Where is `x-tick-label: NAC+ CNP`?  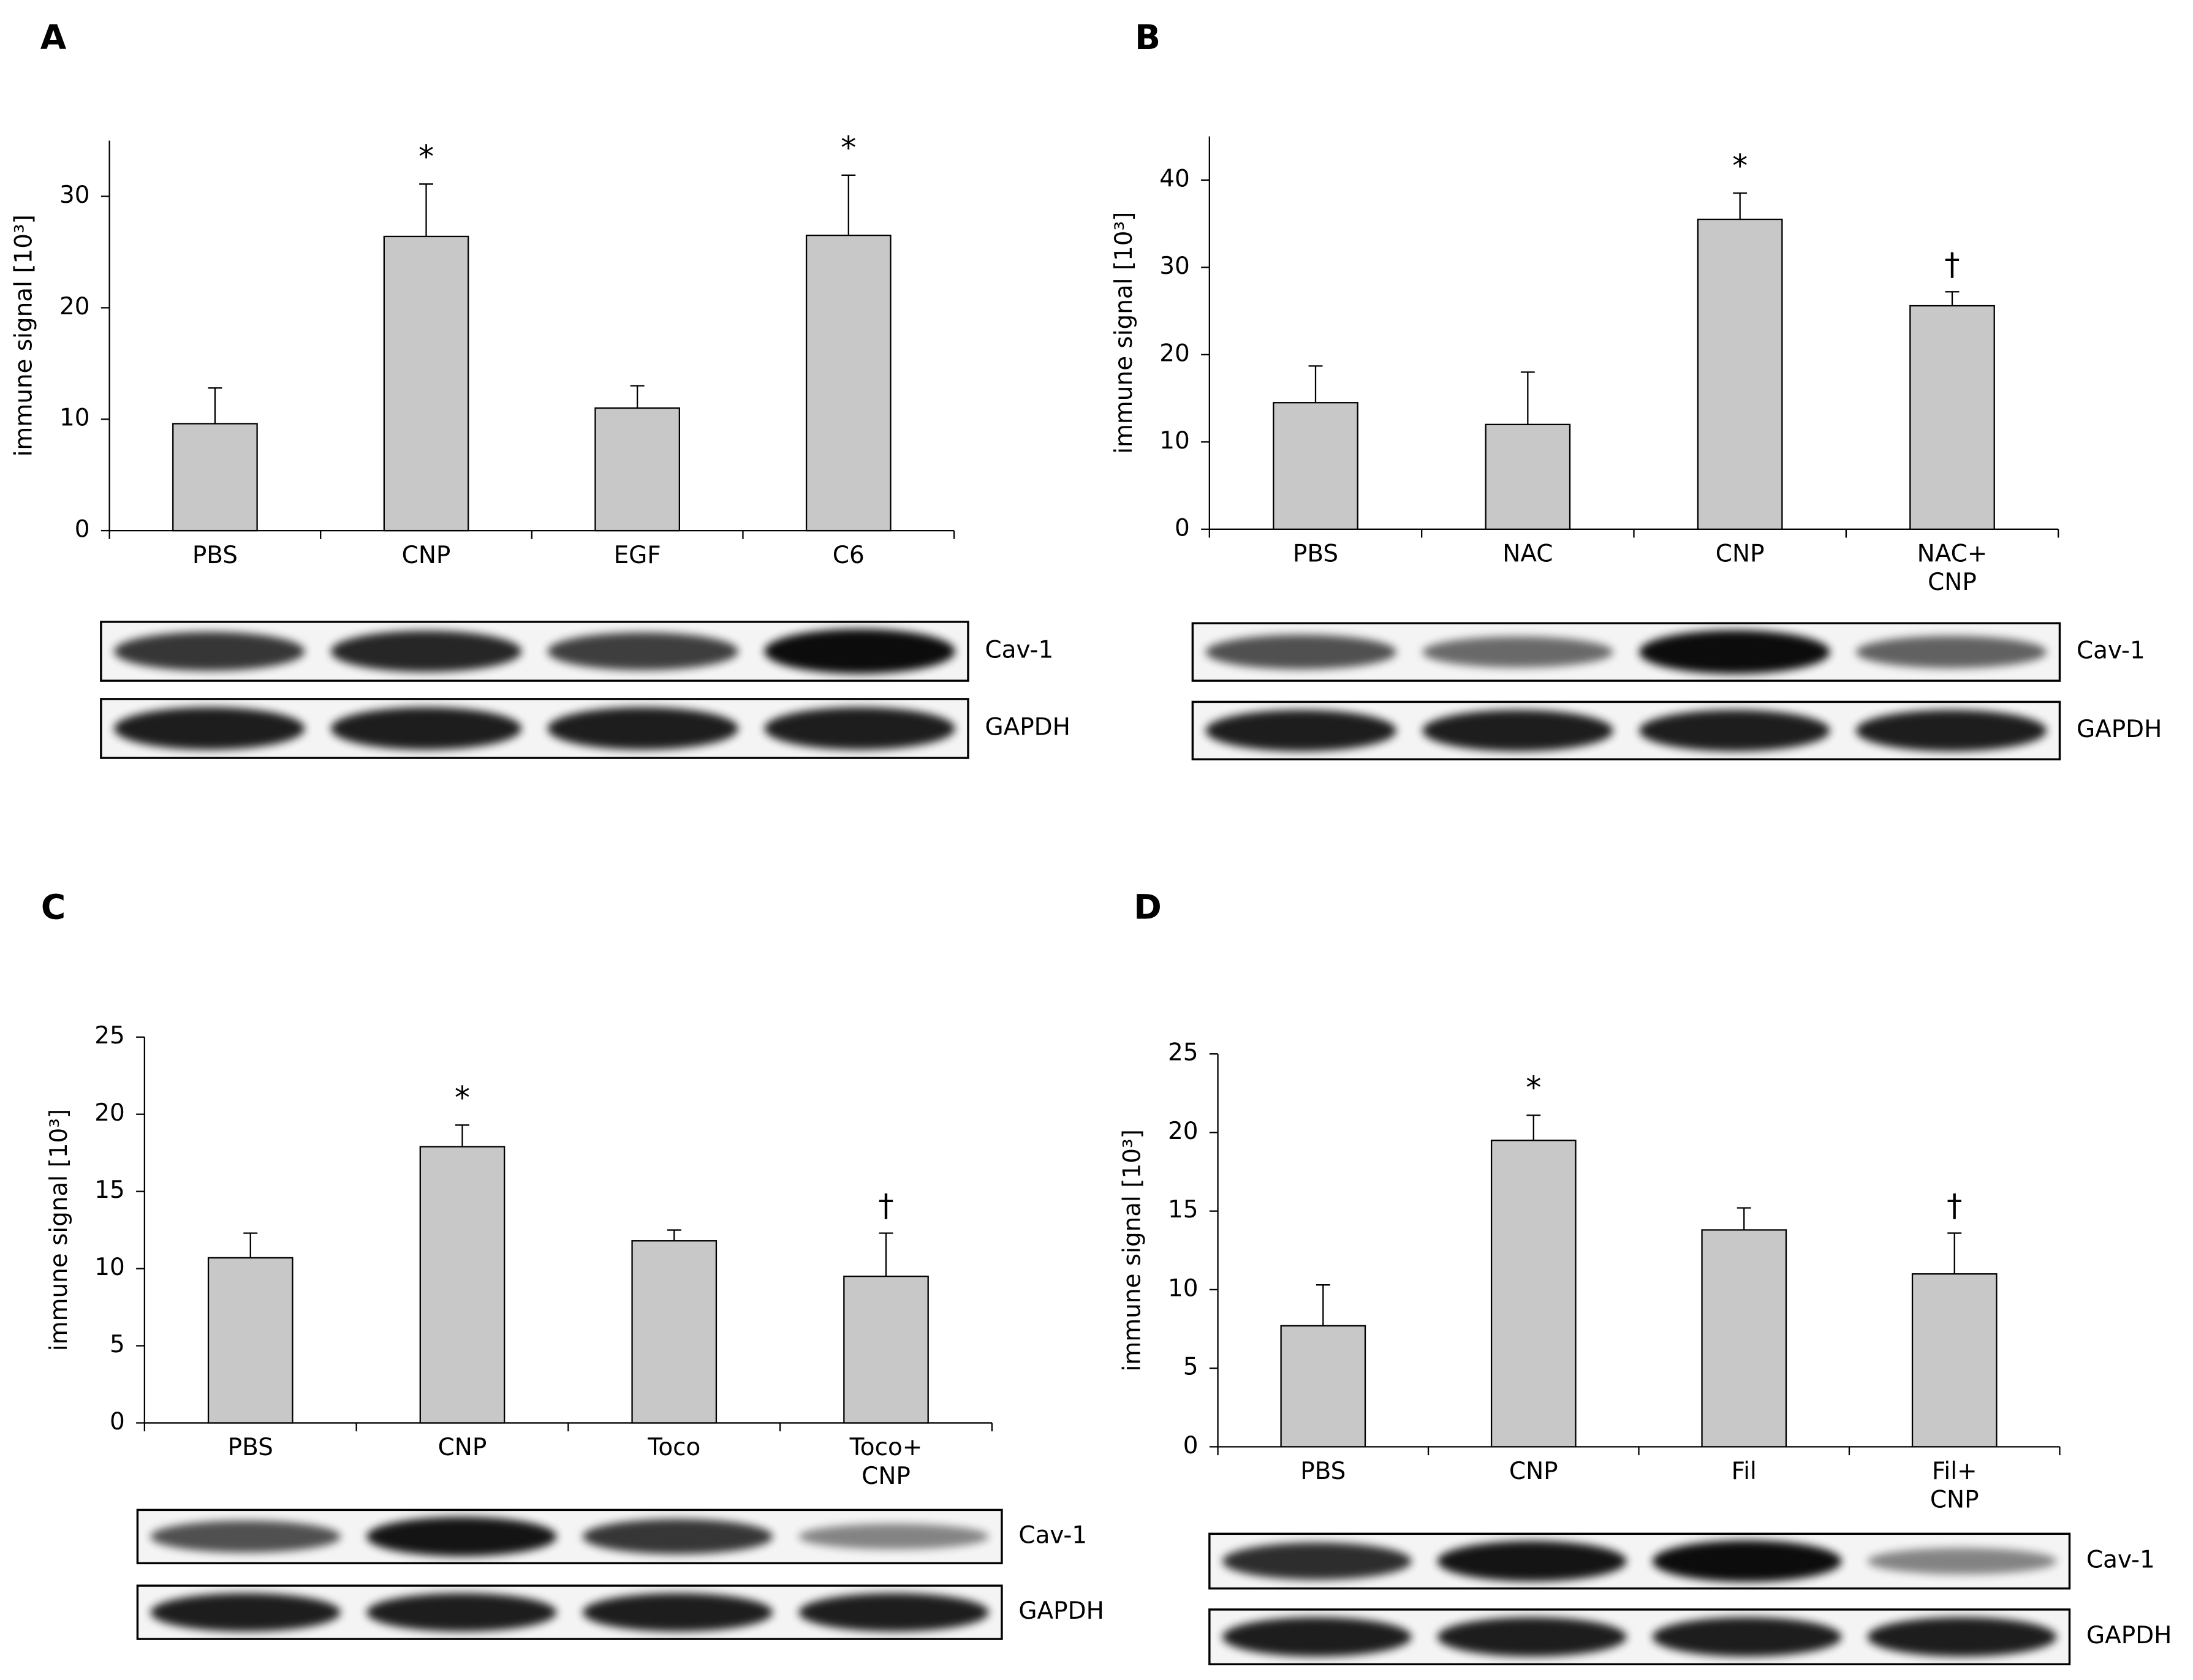
x-tick-label: NAC+ CNP is located at coordinates (1952, 568).